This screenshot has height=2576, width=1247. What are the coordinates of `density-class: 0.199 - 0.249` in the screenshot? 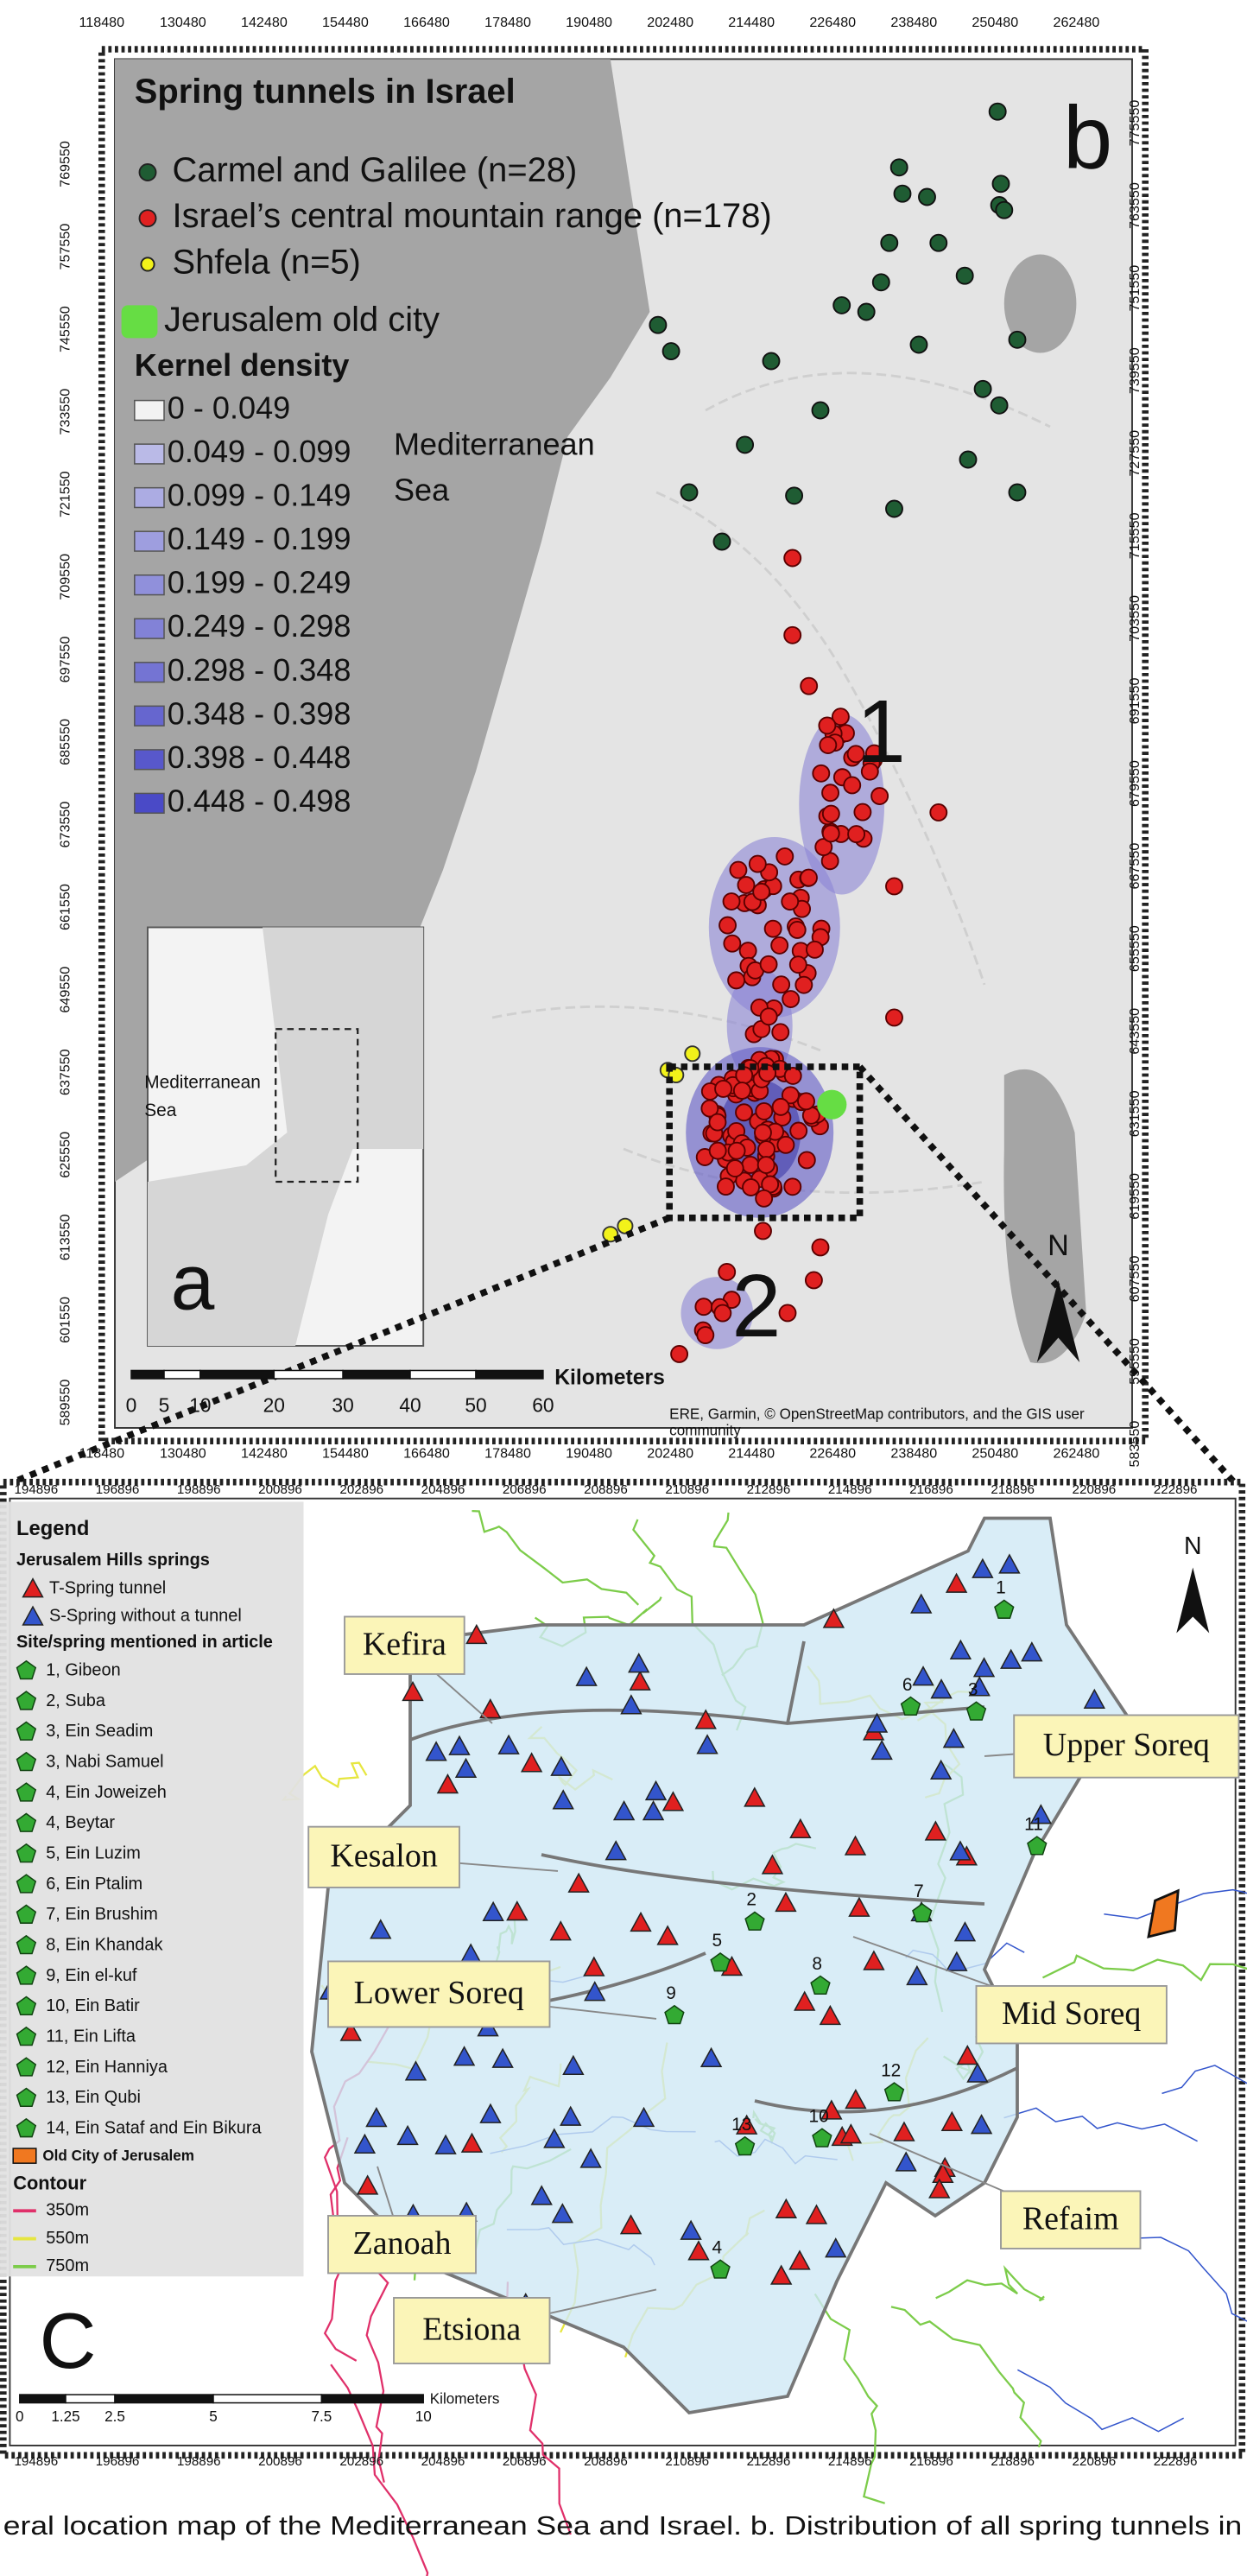 It's located at (259, 582).